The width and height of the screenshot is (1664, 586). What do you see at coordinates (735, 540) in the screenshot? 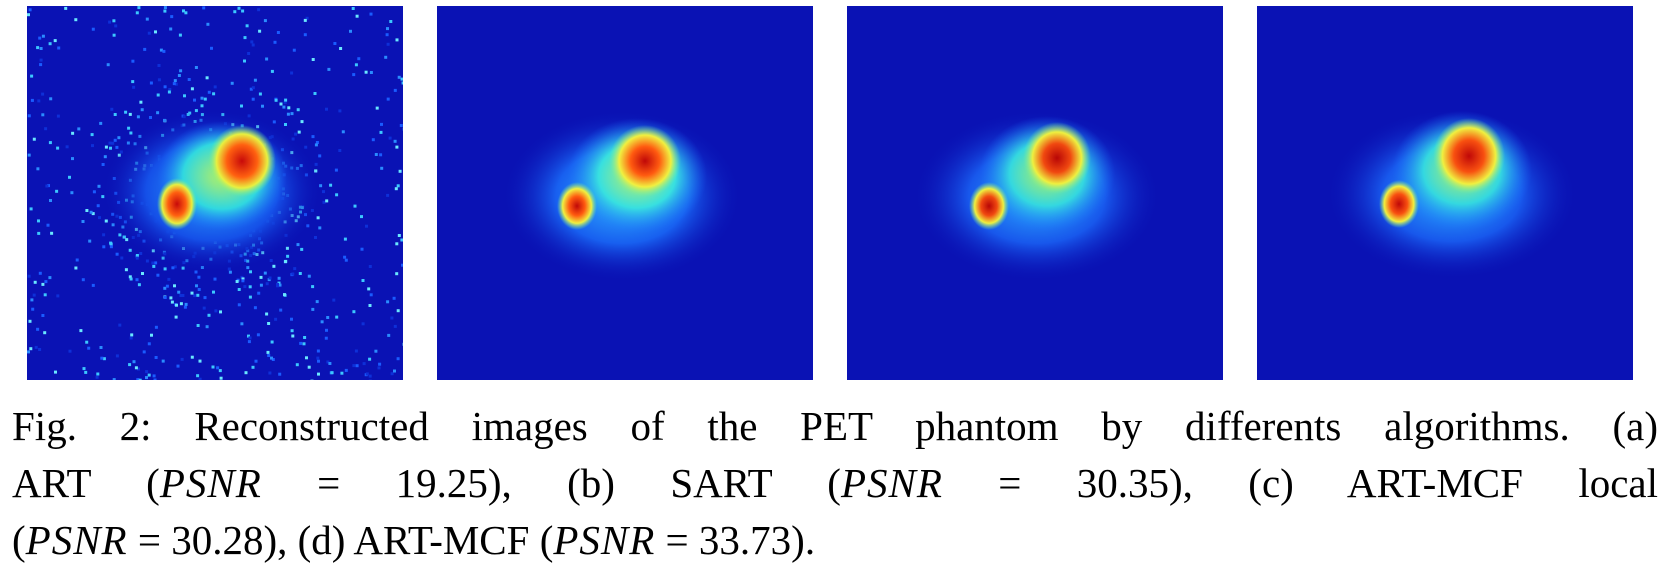
I see `caption-text: = 33.73).` at bounding box center [735, 540].